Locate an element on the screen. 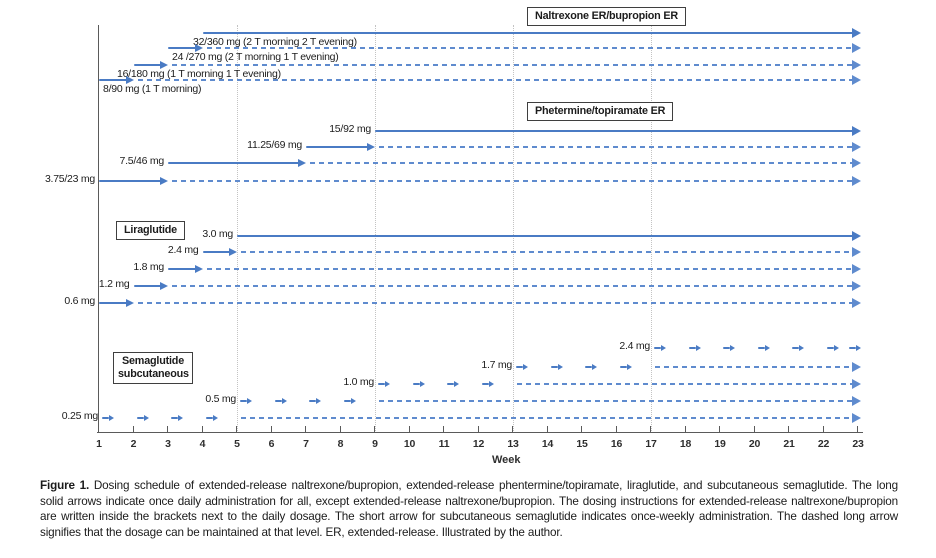 This screenshot has width=936, height=558. dose-label: 7.5/46 mg is located at coordinates (142, 161).